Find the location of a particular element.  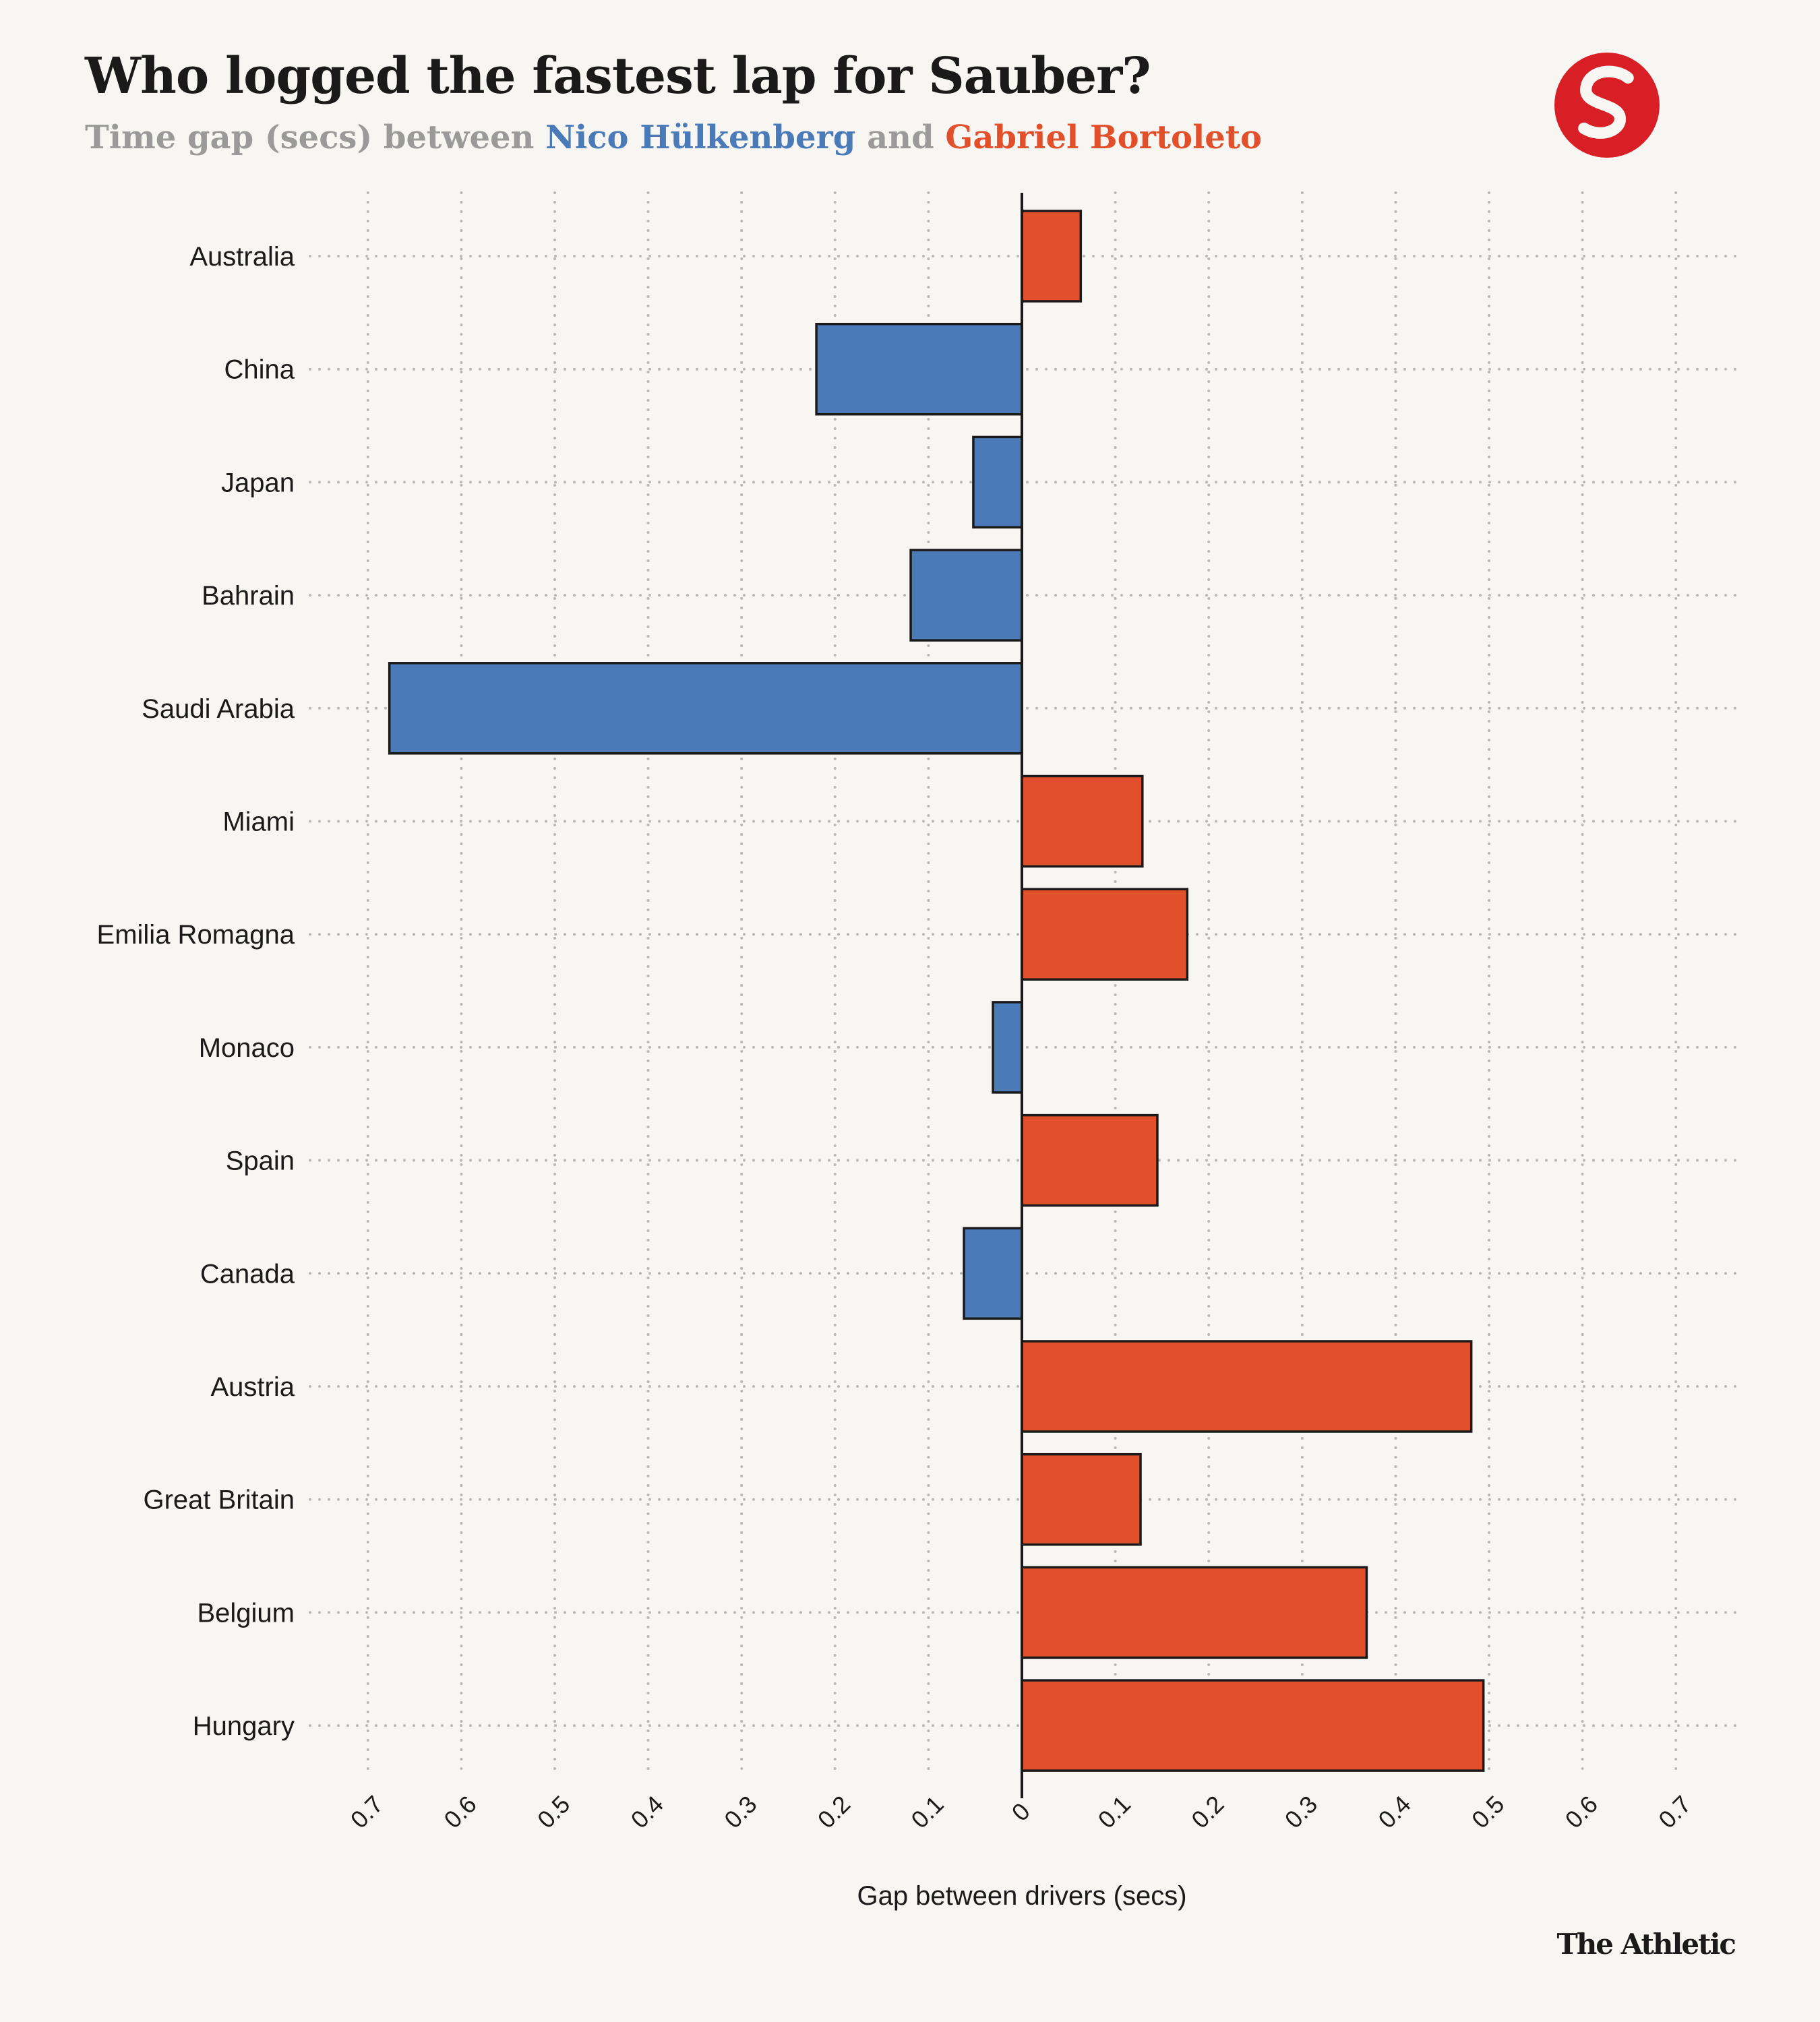

category-label: Hungary is located at coordinates (244, 1726).